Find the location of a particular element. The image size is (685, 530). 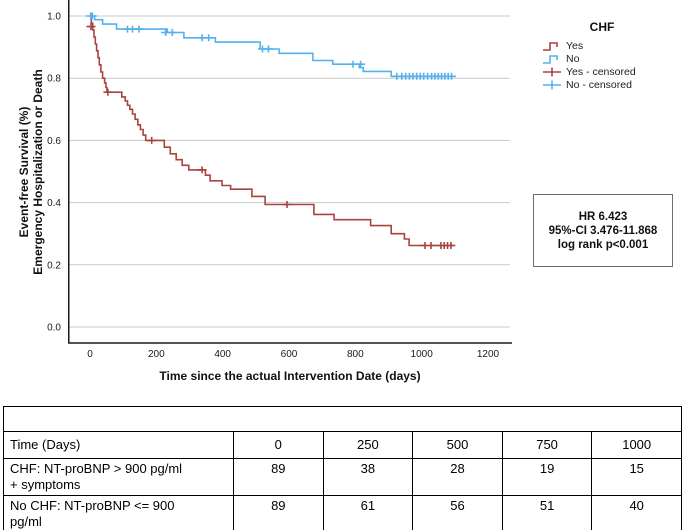

x-tick-label: 200 is located at coordinates (156, 354).